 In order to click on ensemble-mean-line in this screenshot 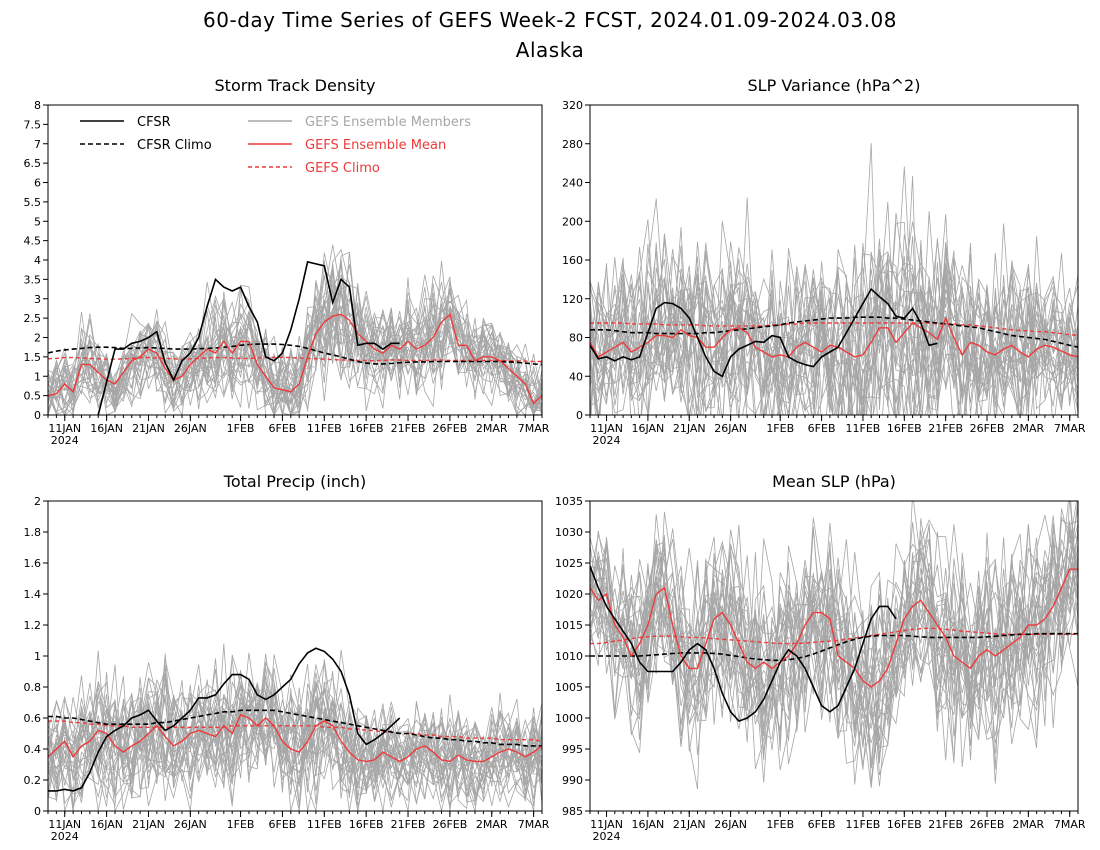, I will do `click(834, 628)`.